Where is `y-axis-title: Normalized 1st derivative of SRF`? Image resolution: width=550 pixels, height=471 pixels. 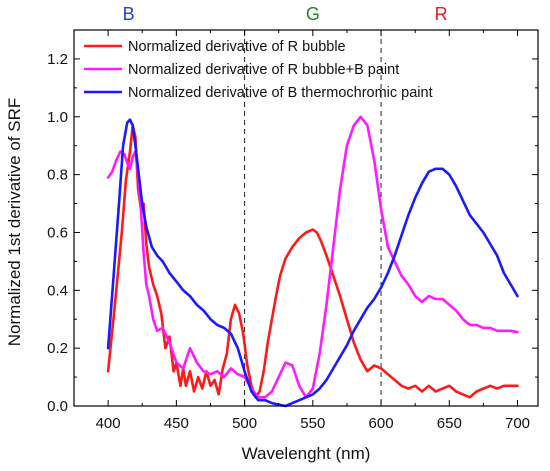 y-axis-title: Normalized 1st derivative of SRF is located at coordinates (14, 222).